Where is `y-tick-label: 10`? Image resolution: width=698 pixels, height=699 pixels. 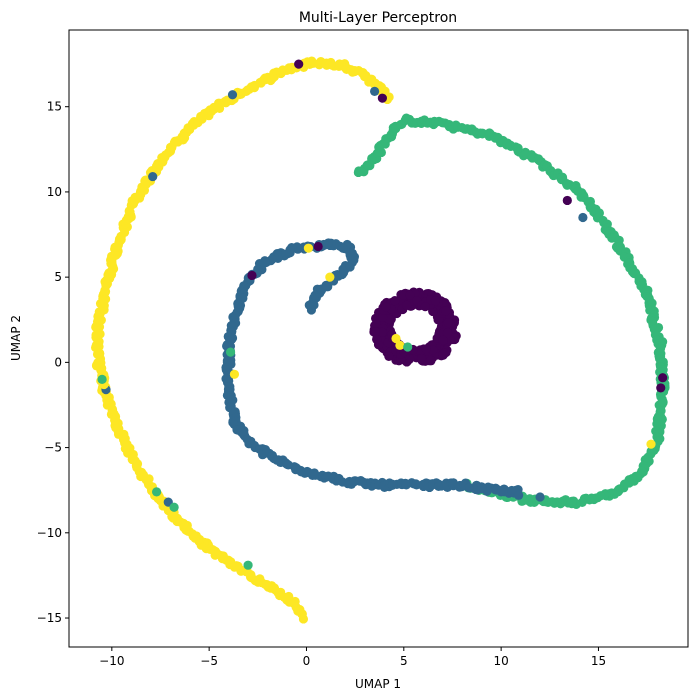 y-tick-label: 10 is located at coordinates (54, 192).